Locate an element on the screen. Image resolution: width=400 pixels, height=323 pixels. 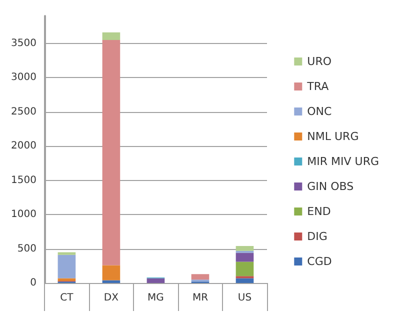
y-tick-label: 1500 is located at coordinates (23, 180).